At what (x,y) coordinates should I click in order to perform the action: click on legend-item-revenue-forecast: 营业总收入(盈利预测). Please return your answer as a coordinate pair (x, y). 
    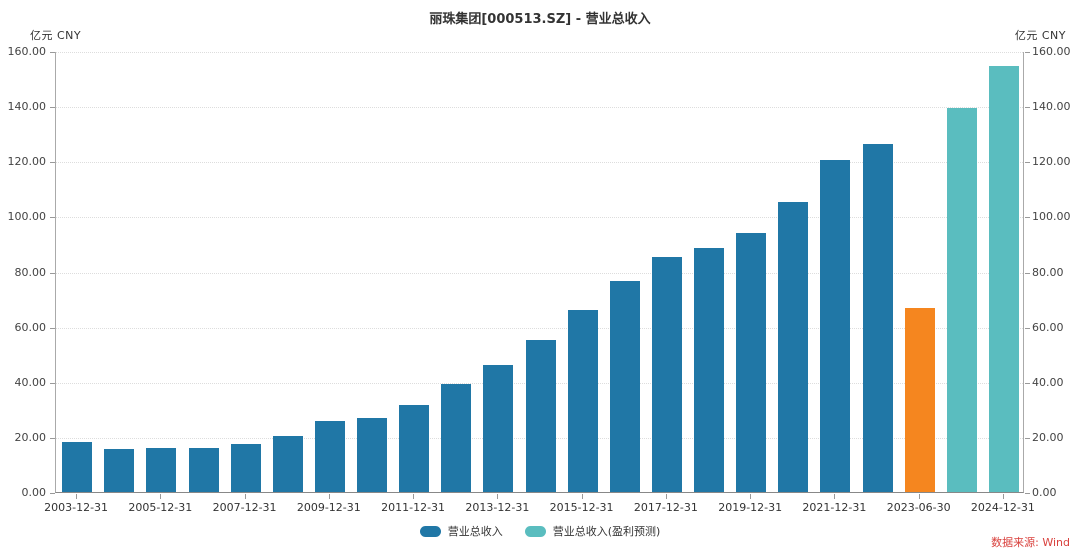
    Looking at the image, I should click on (592, 531).